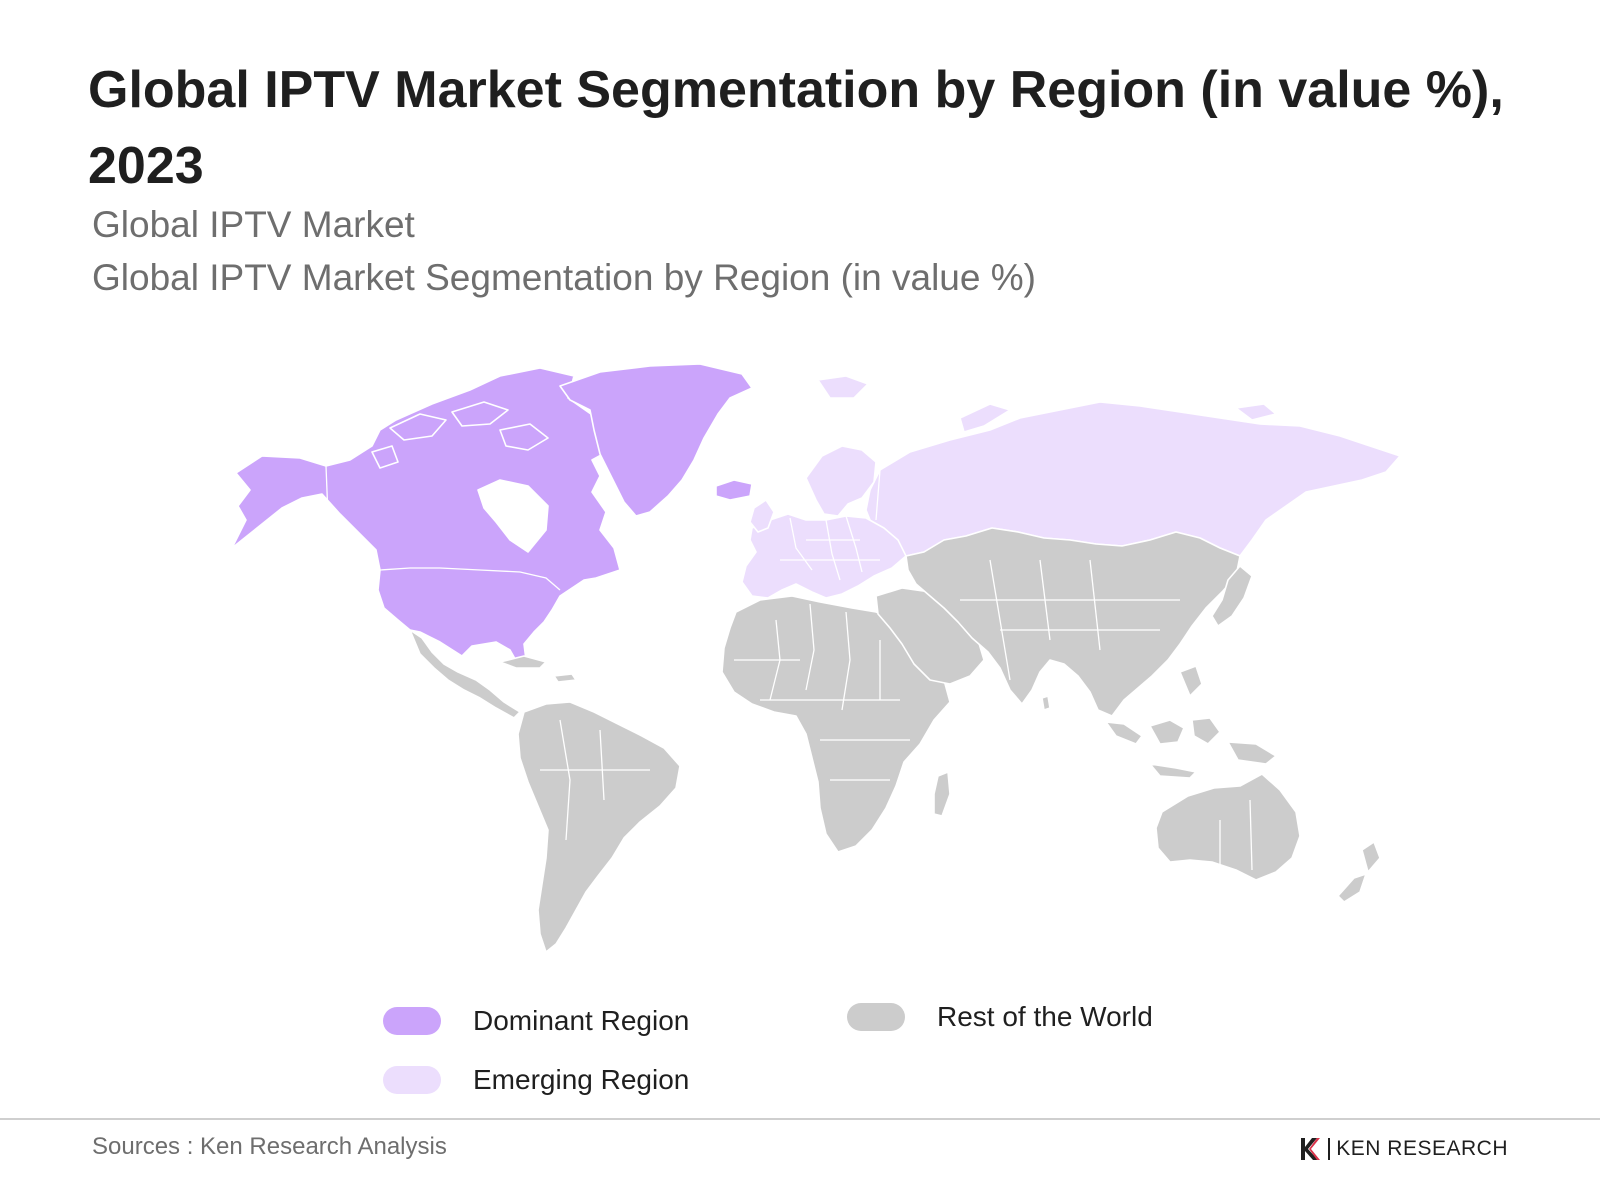  I want to click on region-north-america, so click(426, 516).